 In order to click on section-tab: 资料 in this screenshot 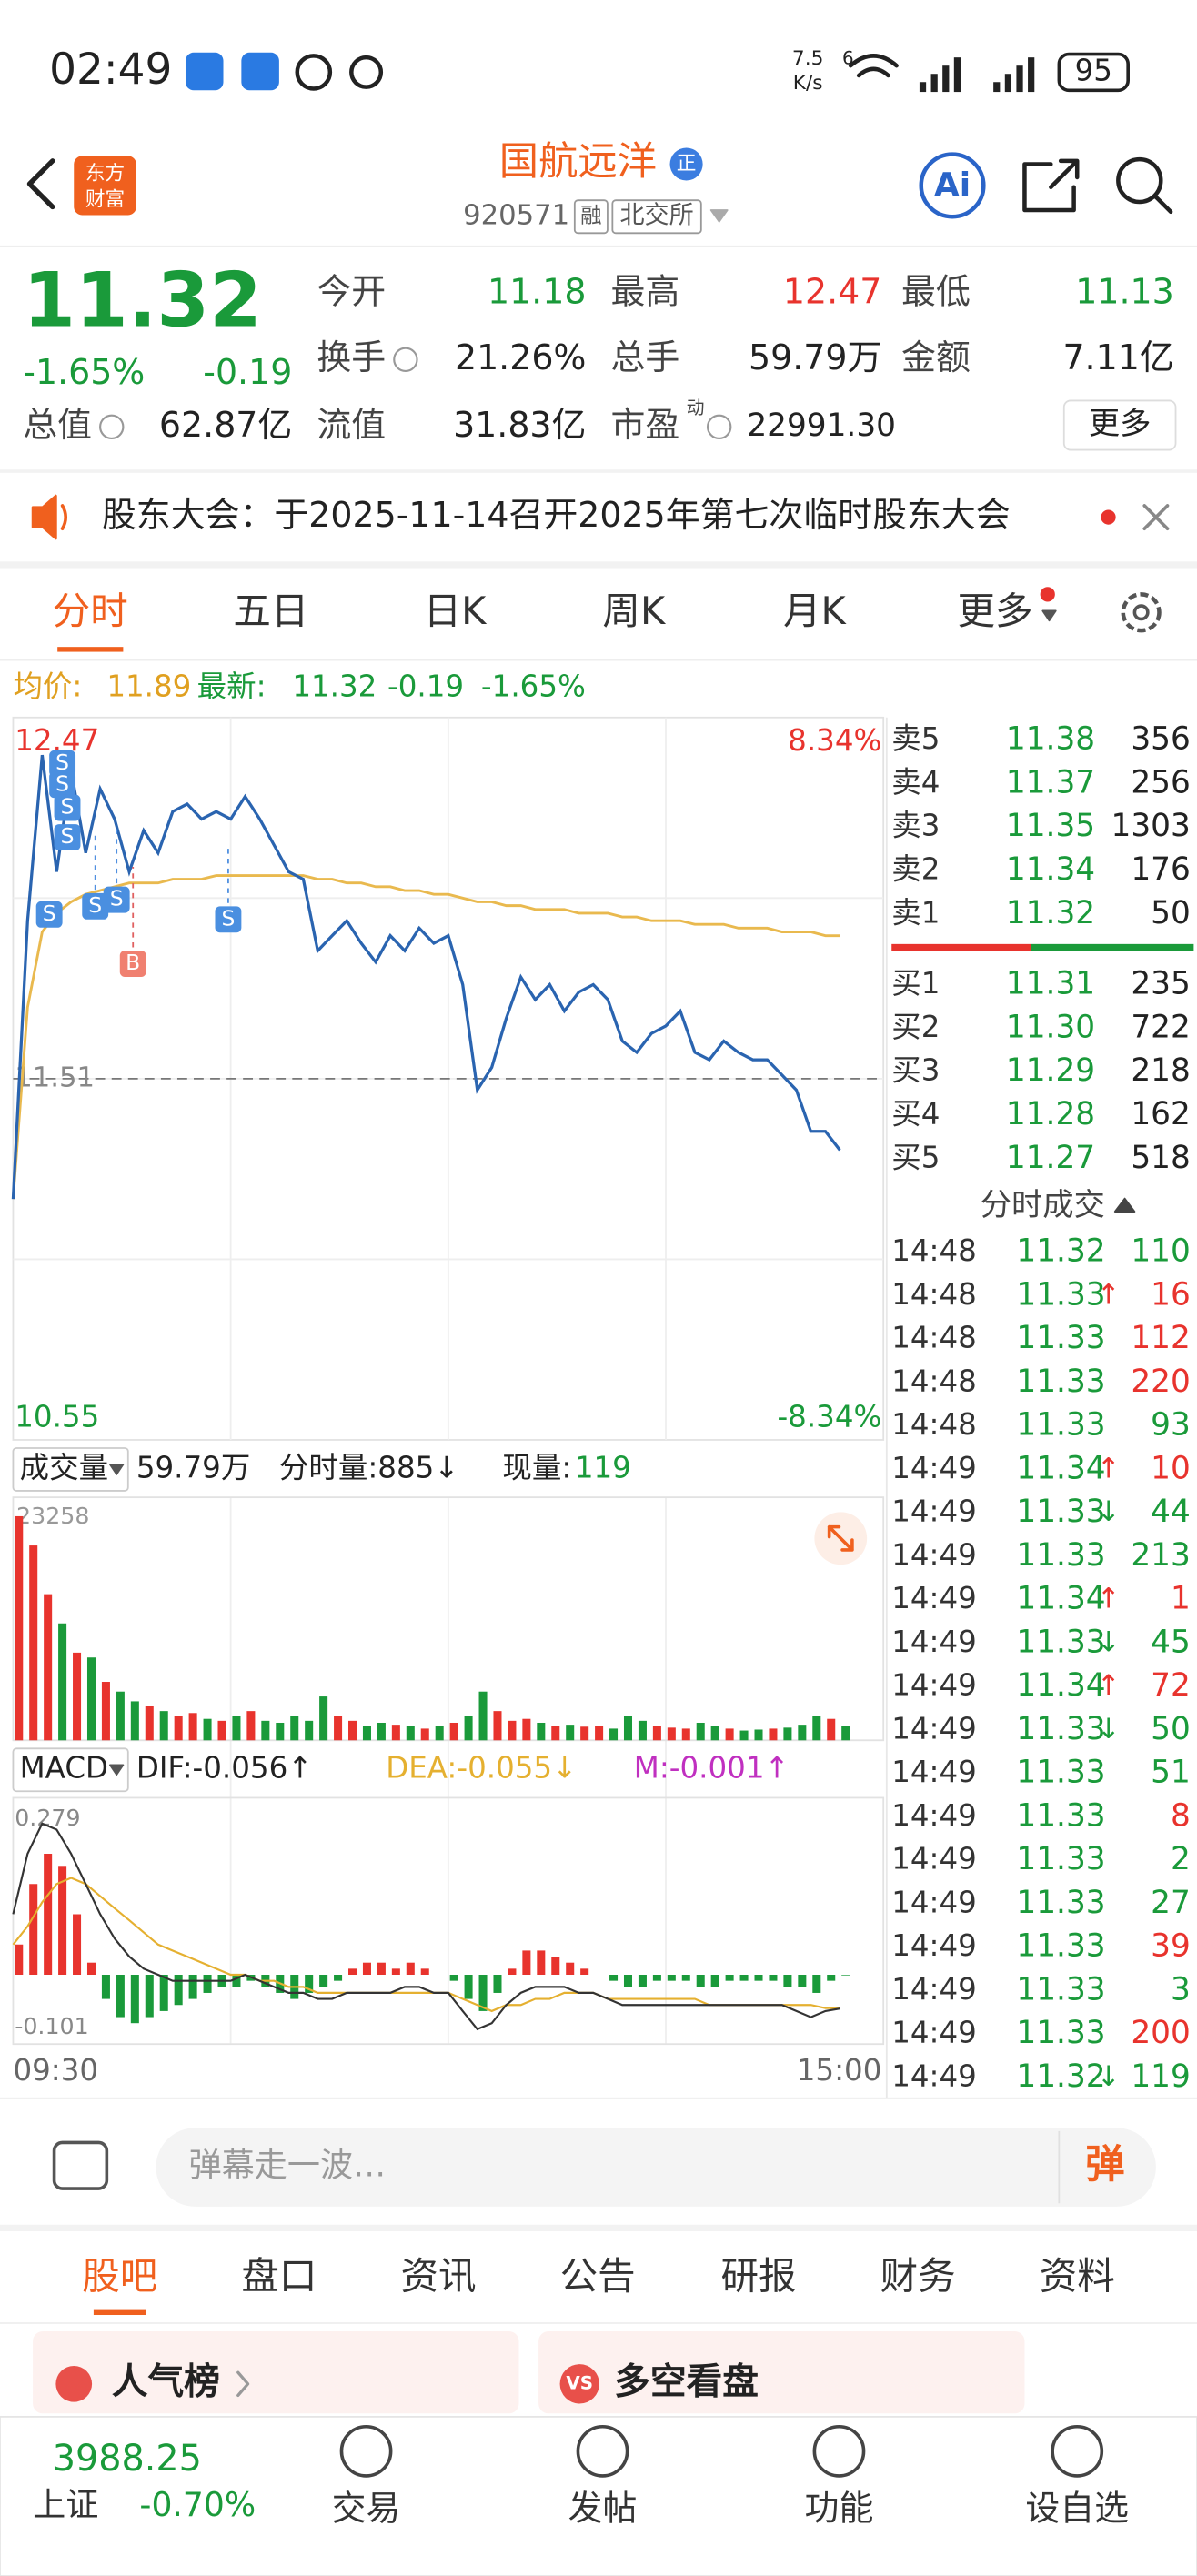, I will do `click(1077, 2275)`.